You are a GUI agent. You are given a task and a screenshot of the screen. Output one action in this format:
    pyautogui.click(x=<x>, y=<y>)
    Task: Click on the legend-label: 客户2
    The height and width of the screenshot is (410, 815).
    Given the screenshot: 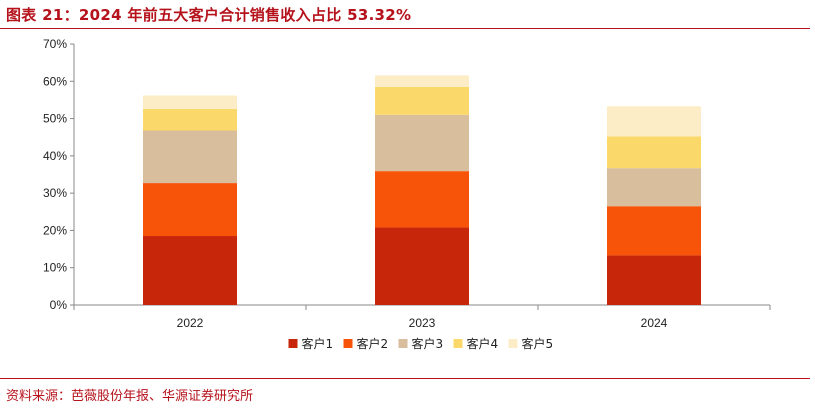 What is the action you would take?
    pyautogui.click(x=373, y=343)
    